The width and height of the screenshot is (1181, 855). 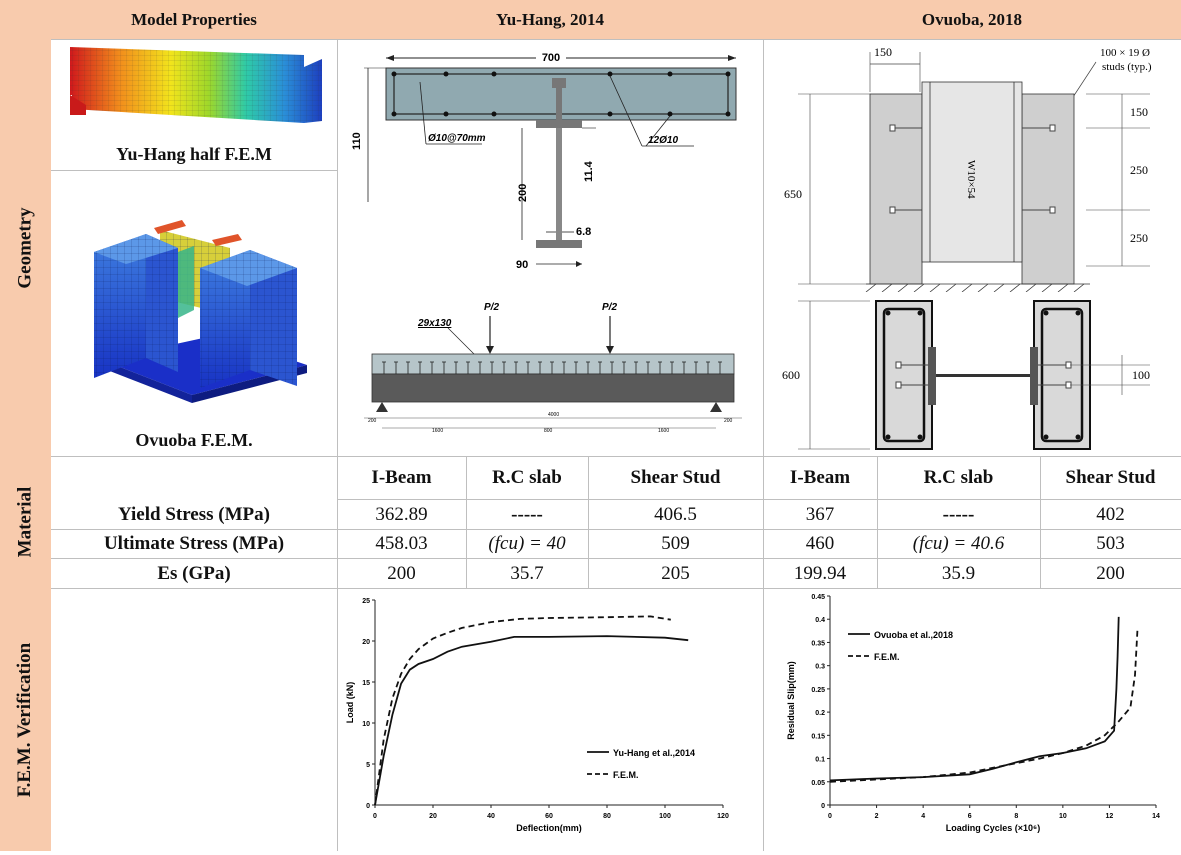 What do you see at coordinates (589, 171) in the screenshot?
I see `dim-flange-11-4: 11.4` at bounding box center [589, 171].